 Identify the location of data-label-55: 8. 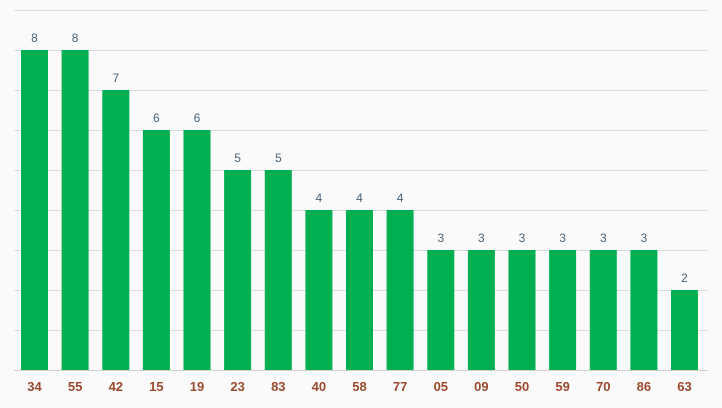
(75, 38).